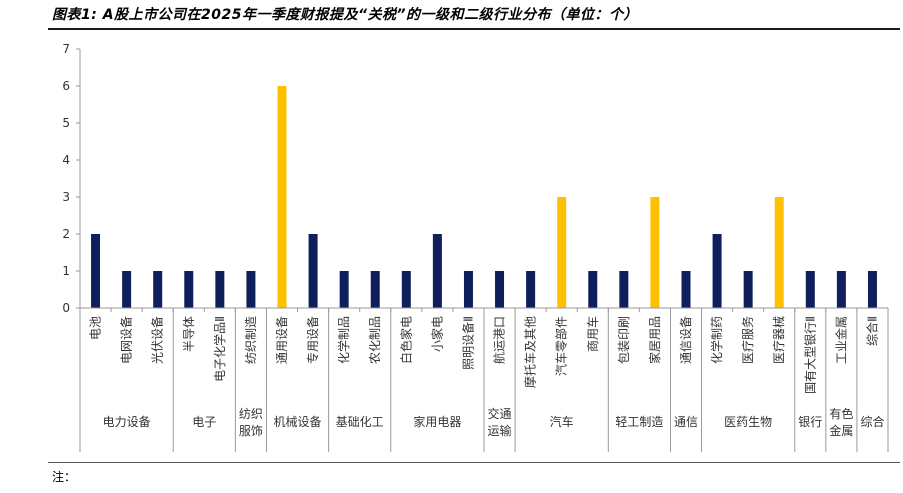 This screenshot has width=903, height=493. I want to click on x-category-label: 化学制药, so click(716, 340).